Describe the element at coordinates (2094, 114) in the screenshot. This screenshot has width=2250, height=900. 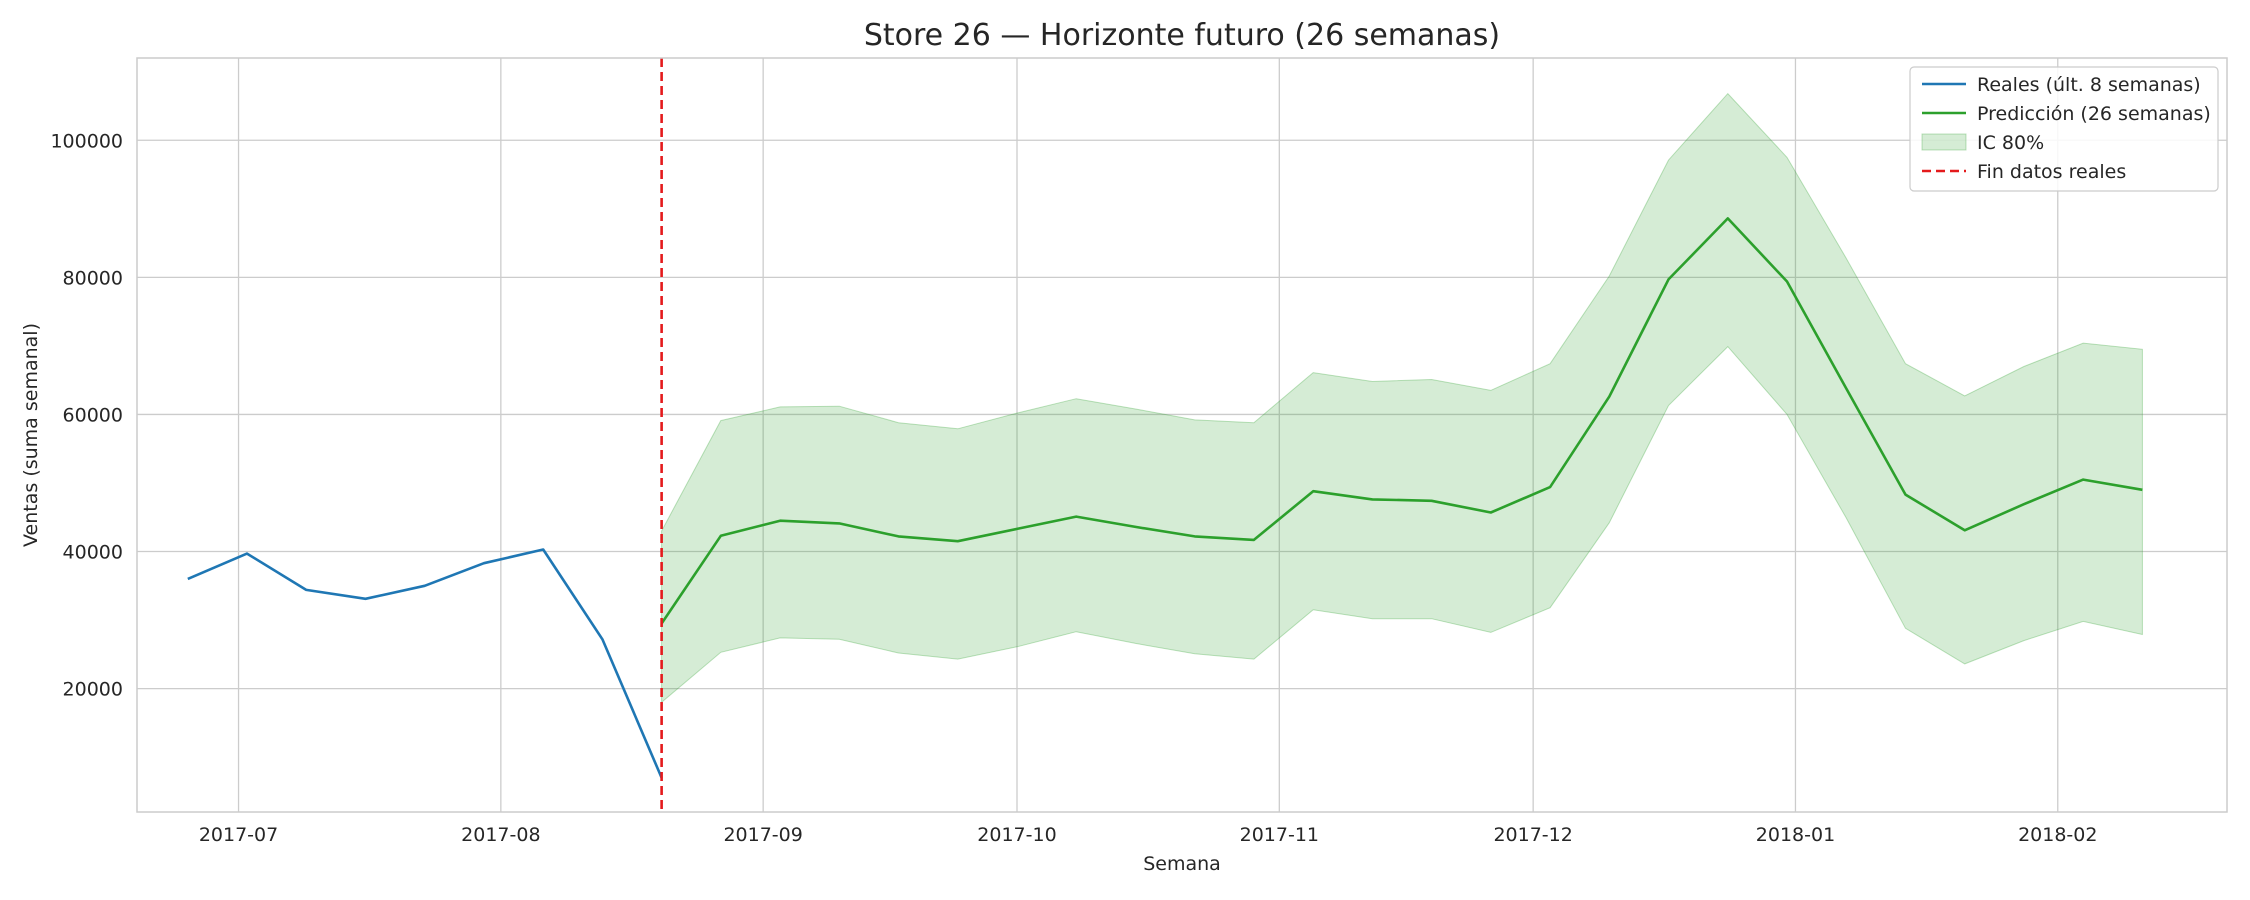
I see `legend-label: Predicción (26 semanas)` at that location.